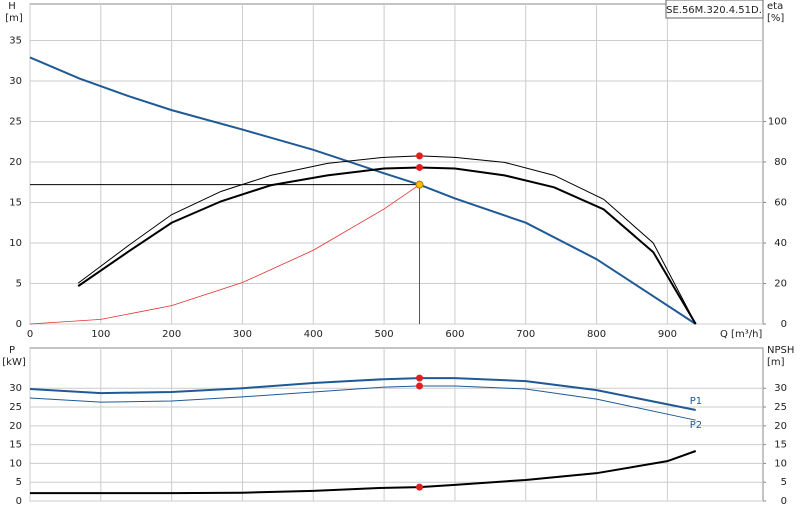  Describe the element at coordinates (525, 334) in the screenshot. I see `x-tick-label: 700` at that location.